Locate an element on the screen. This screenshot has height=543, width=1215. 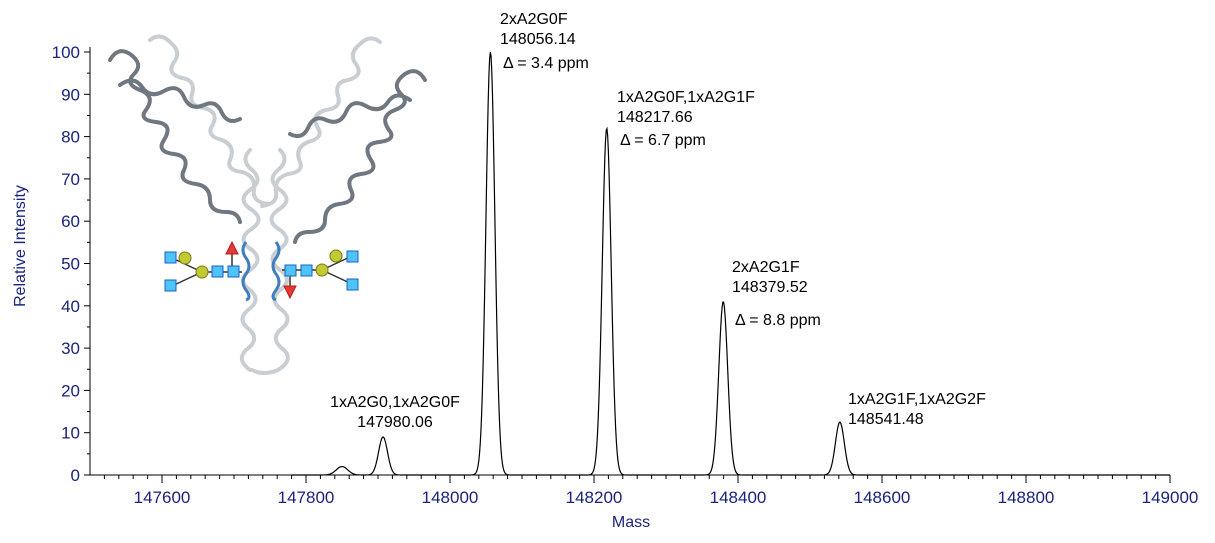
x-tick-label: 149000 is located at coordinates (1170, 497).